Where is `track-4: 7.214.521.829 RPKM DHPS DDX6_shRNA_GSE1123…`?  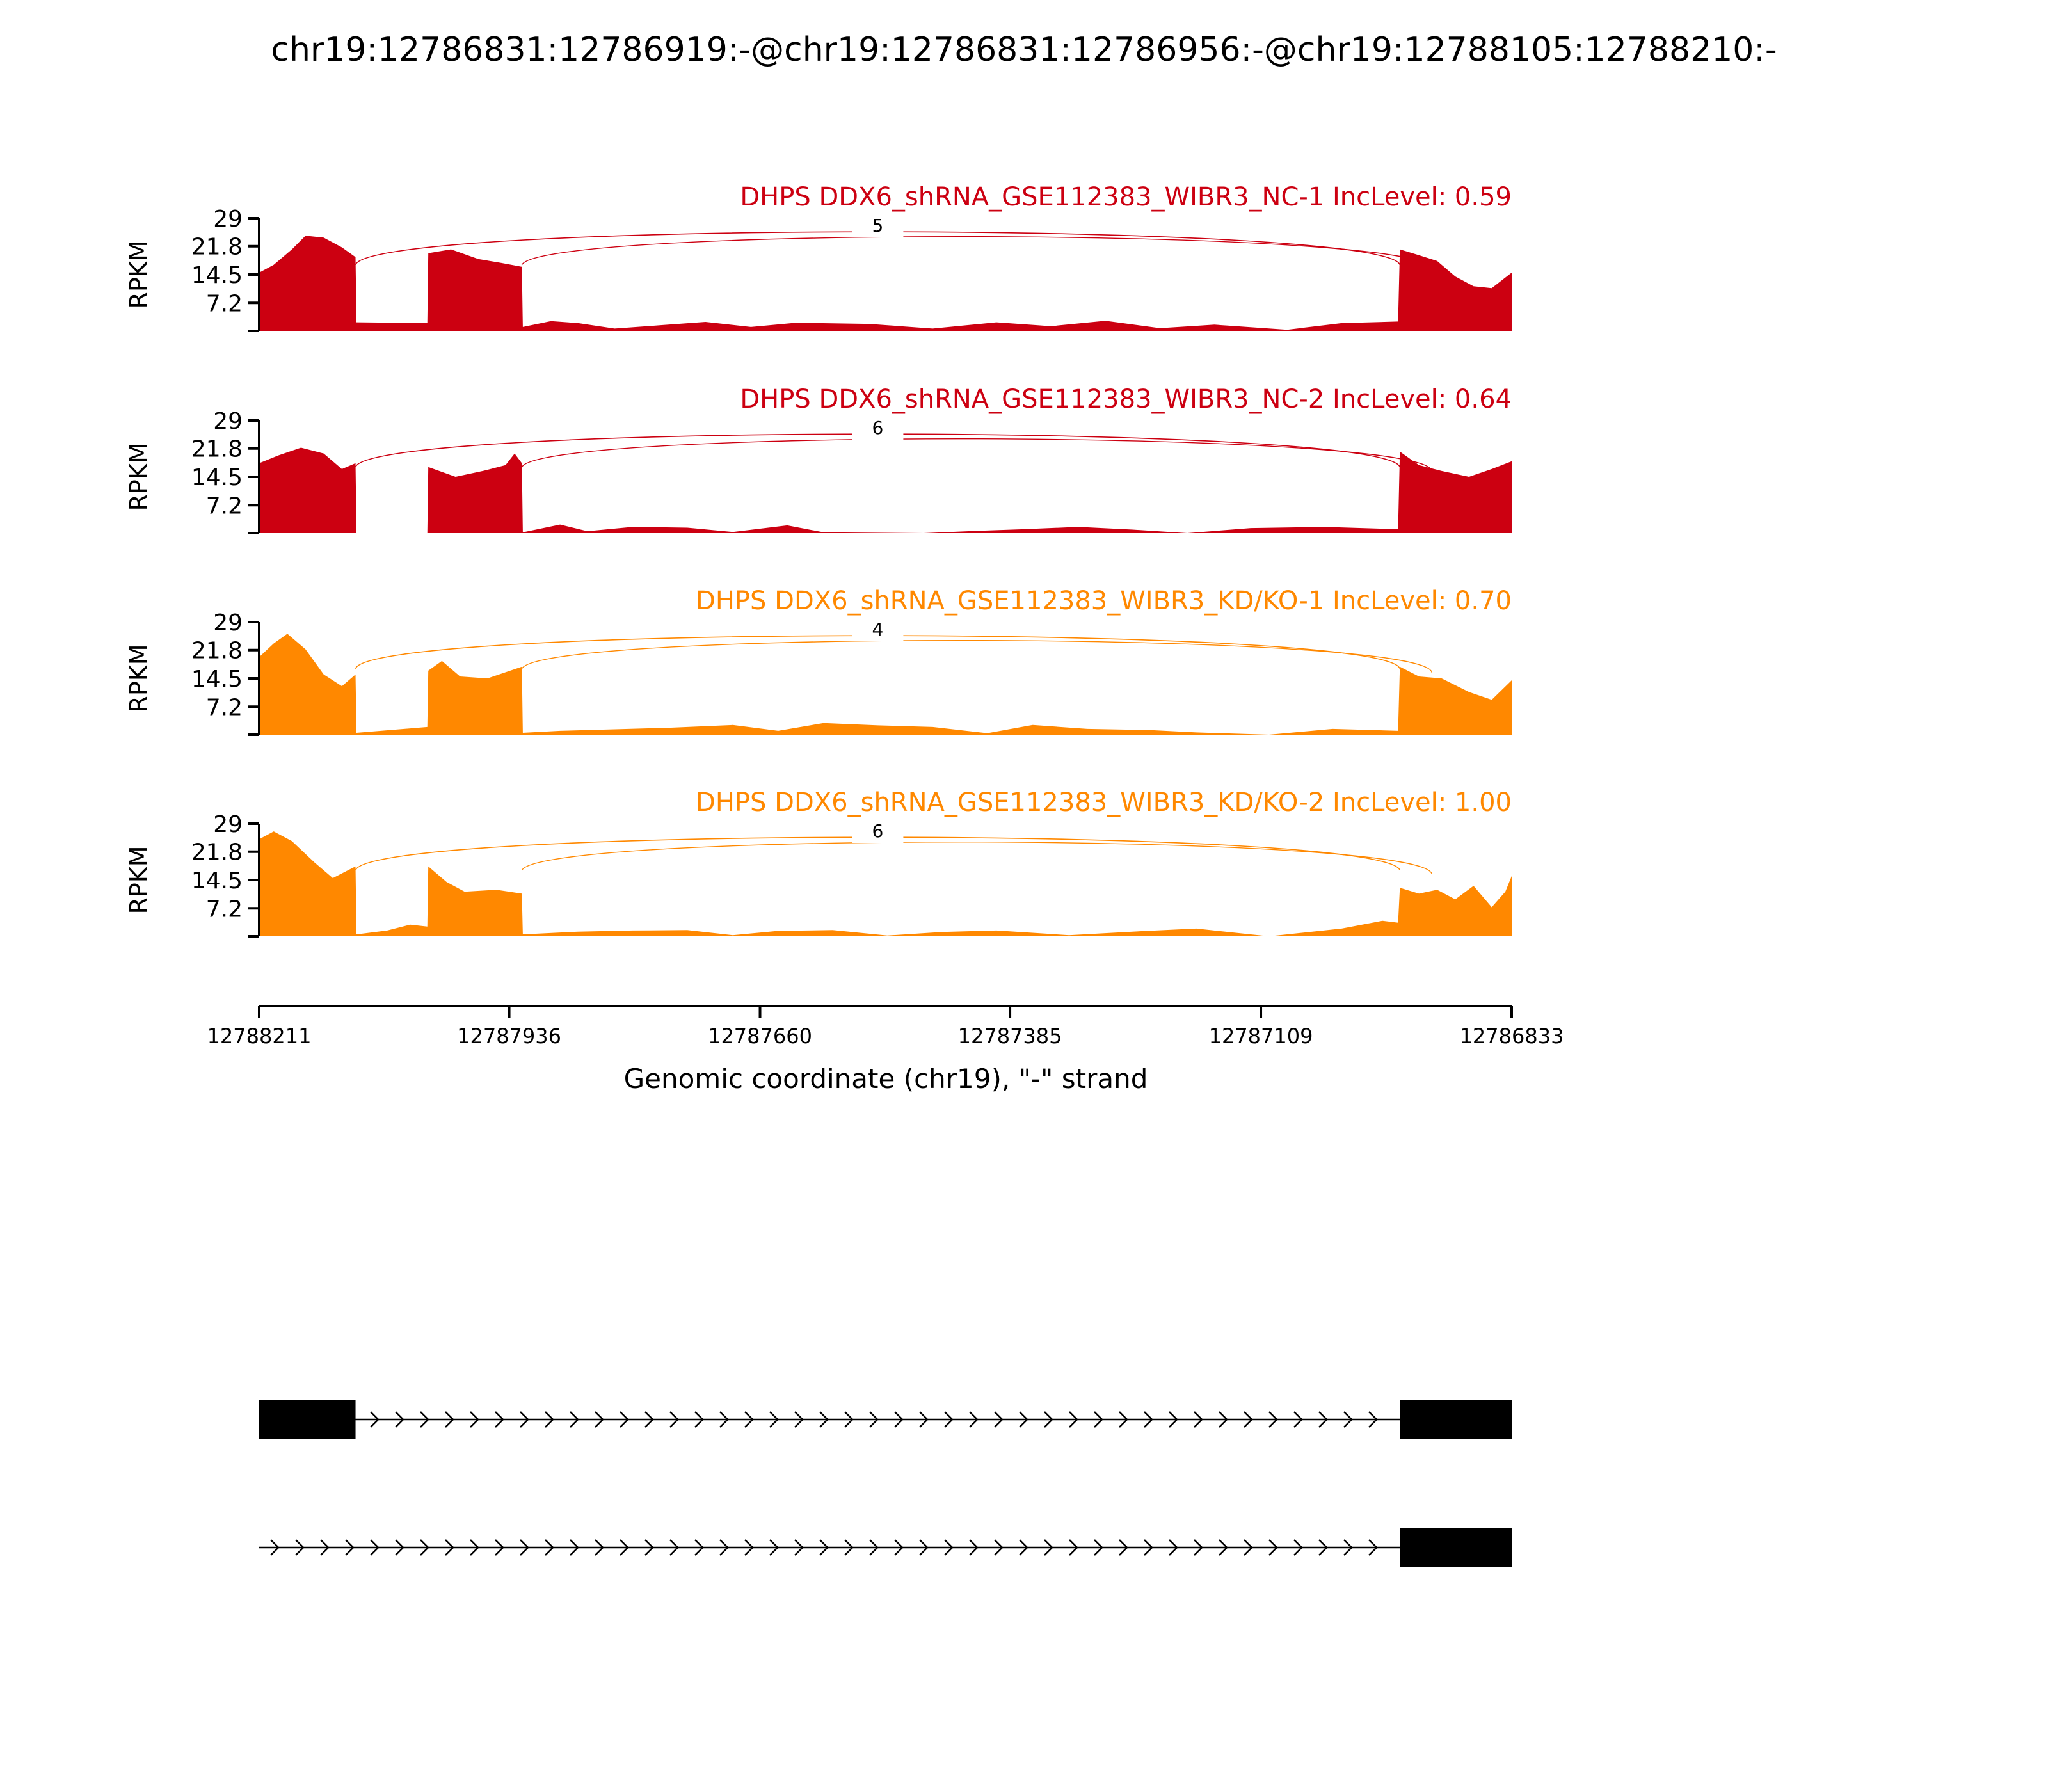
track-4: 7.214.521.829 RPKM DHPS DDX6_shRNA_GSE1123… is located at coordinates (818, 863).